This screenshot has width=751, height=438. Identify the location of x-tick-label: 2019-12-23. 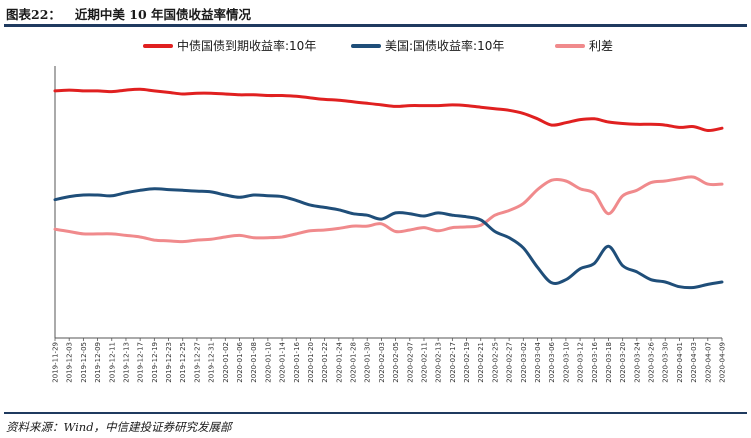
(169, 362).